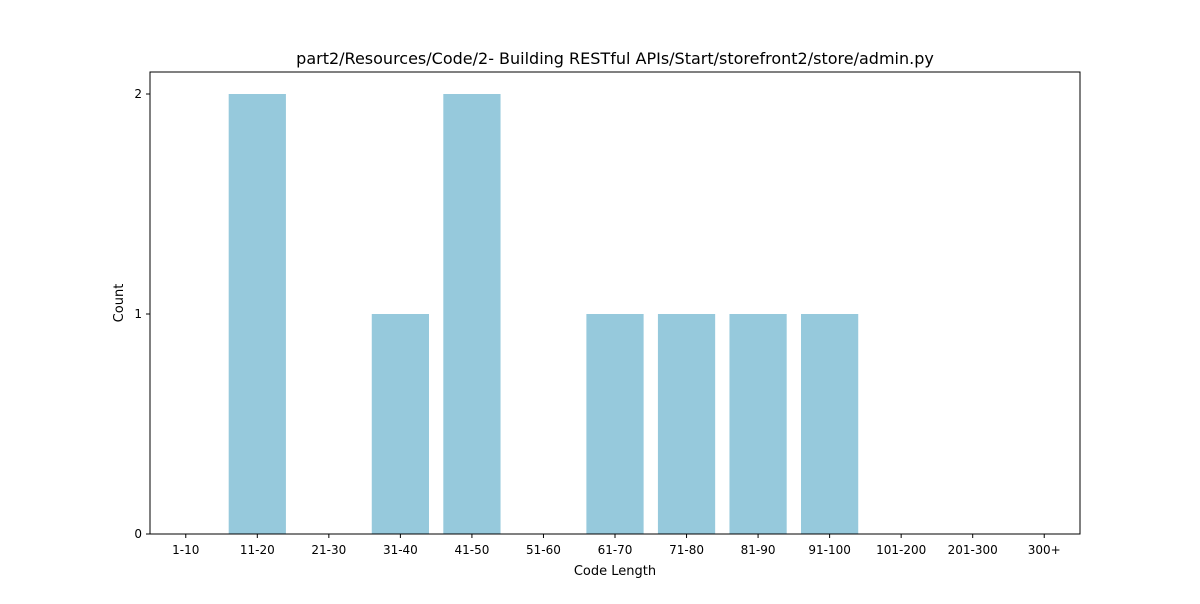  I want to click on y-tick-label: 2, so click(138, 94).